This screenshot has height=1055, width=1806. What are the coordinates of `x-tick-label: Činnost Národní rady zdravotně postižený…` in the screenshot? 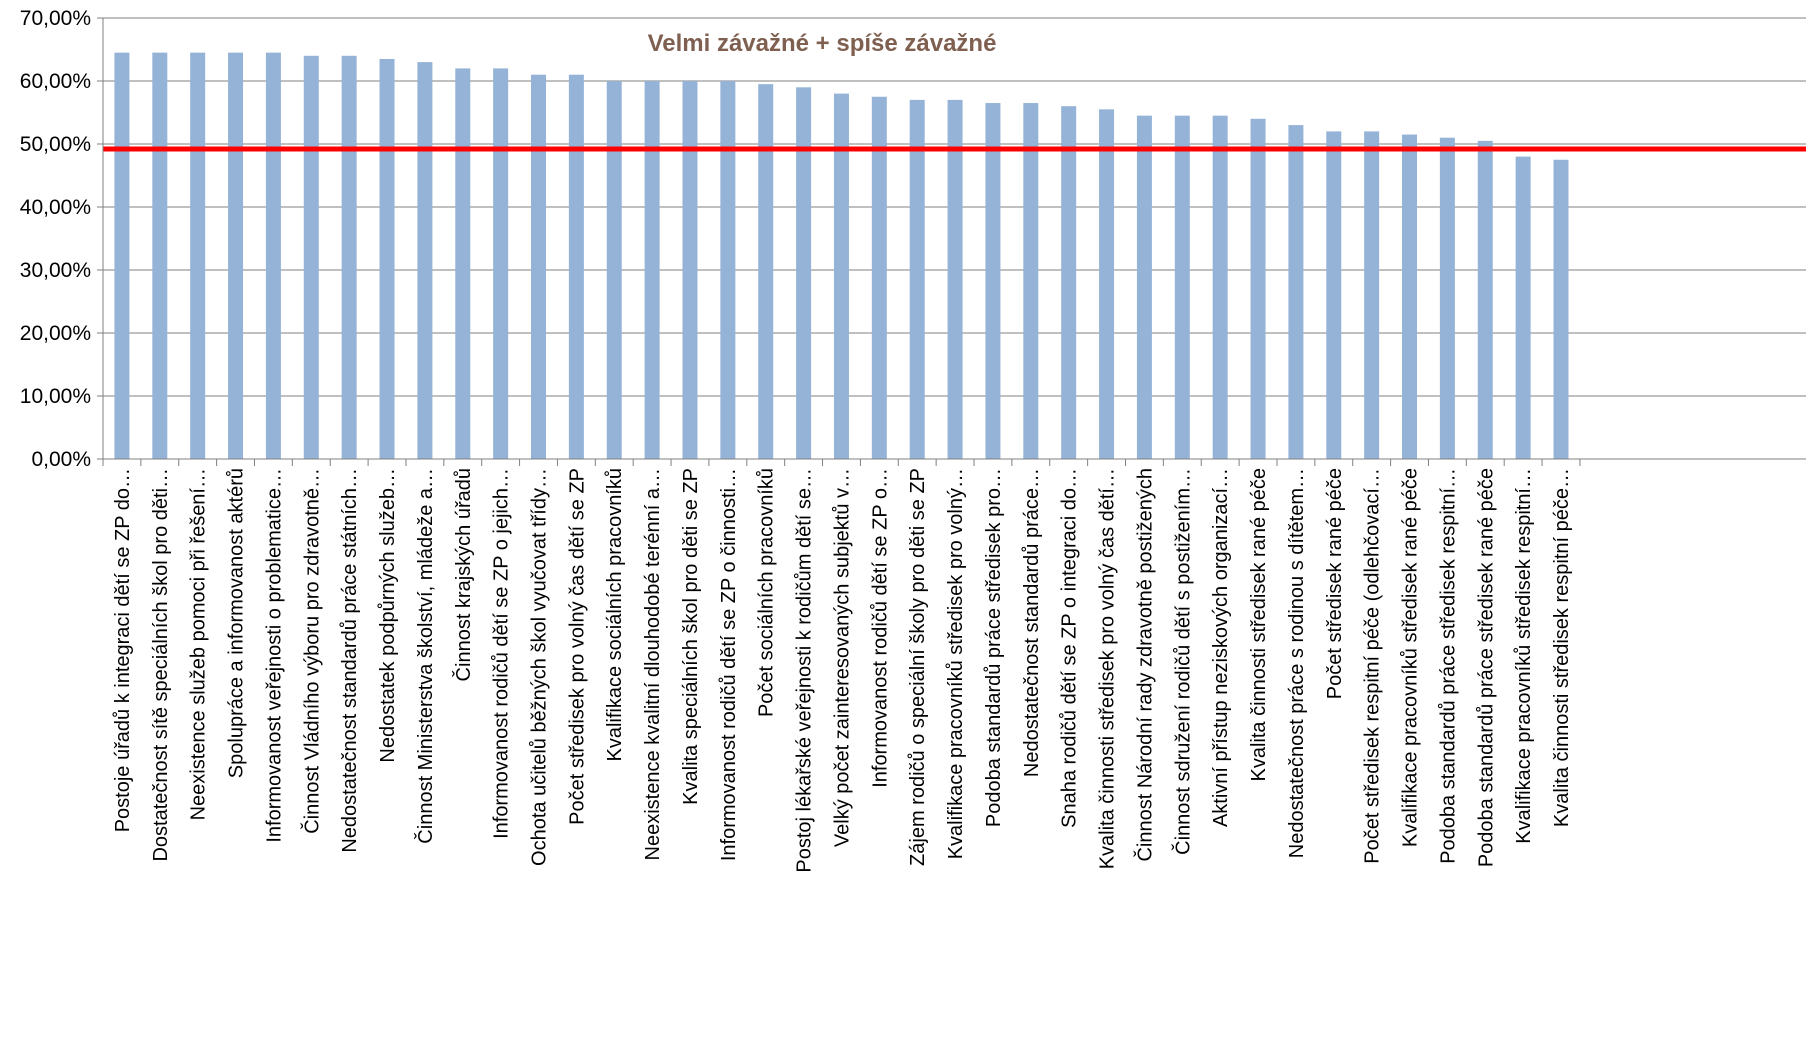 It's located at (1144, 665).